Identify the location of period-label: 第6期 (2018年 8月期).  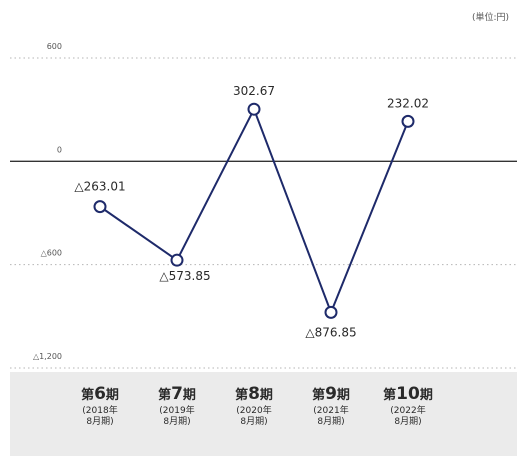
(100, 407).